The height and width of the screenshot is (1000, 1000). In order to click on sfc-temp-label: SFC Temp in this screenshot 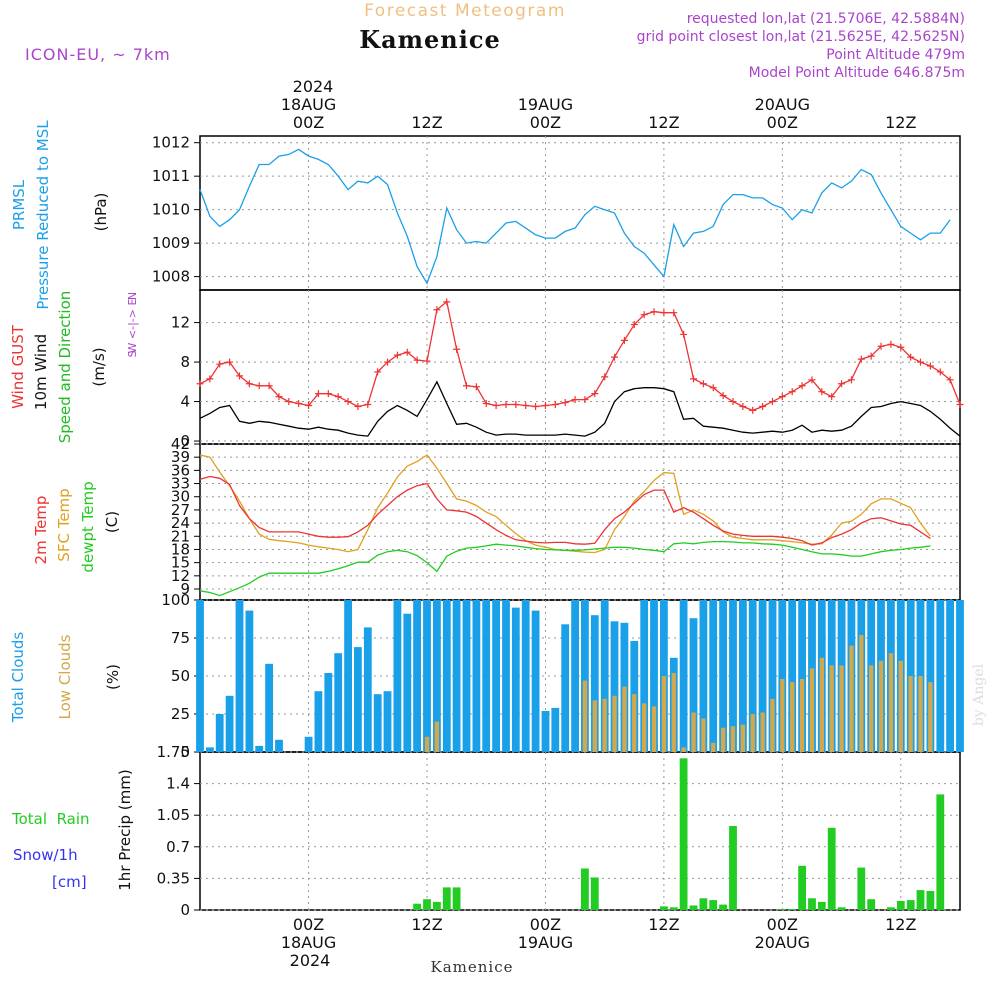, I will do `click(64, 524)`.